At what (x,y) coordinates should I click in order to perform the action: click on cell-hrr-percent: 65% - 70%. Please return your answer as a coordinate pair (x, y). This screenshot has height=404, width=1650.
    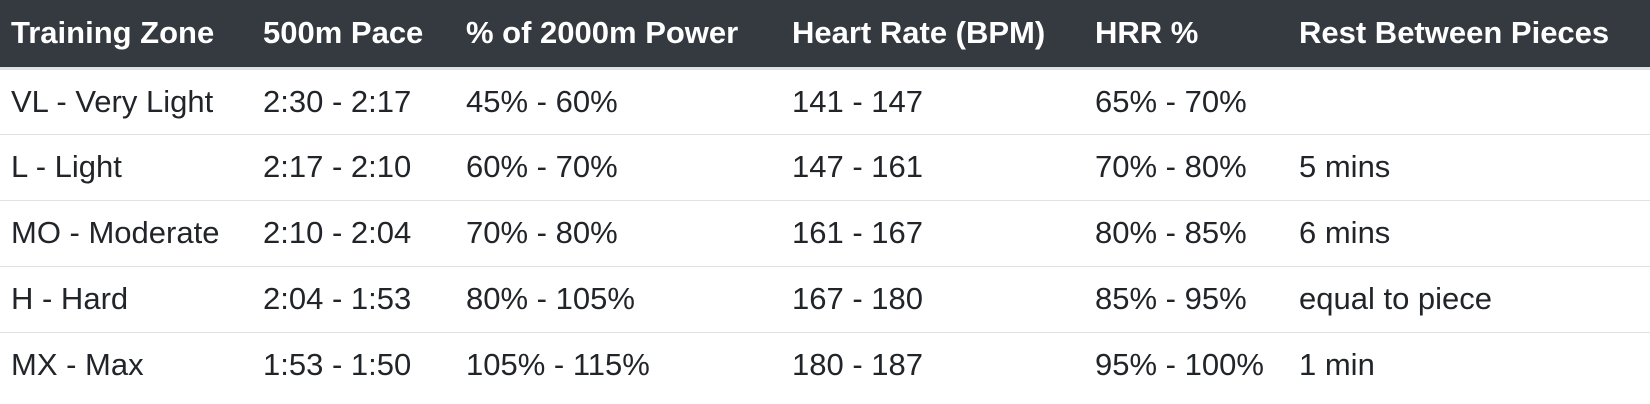
    Looking at the image, I should click on (1186, 101).